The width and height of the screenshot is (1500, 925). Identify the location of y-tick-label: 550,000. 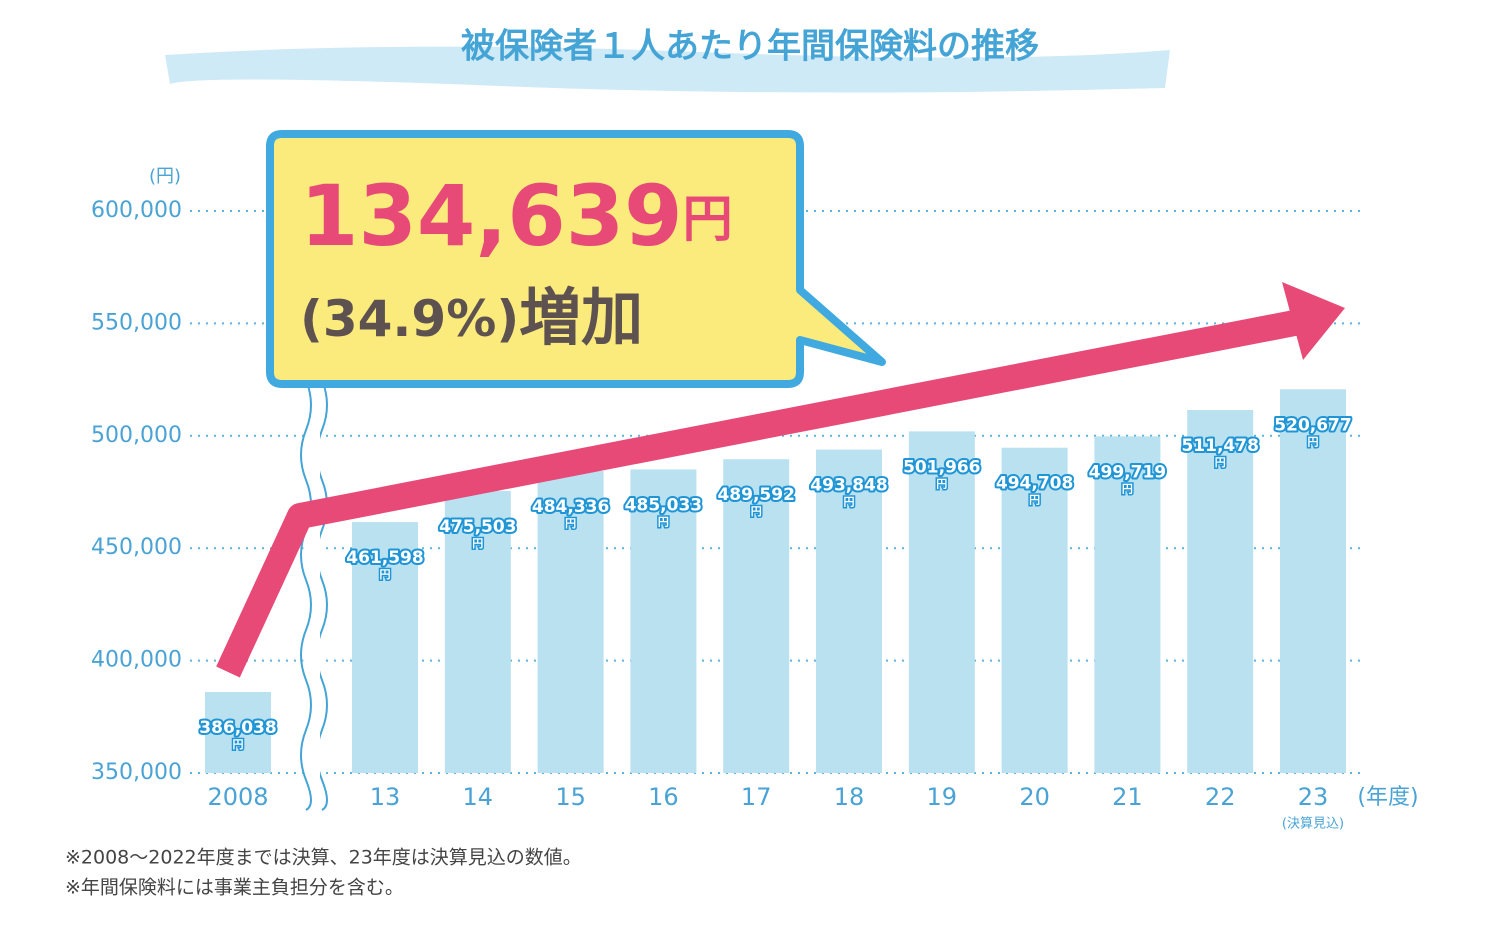
(136, 322).